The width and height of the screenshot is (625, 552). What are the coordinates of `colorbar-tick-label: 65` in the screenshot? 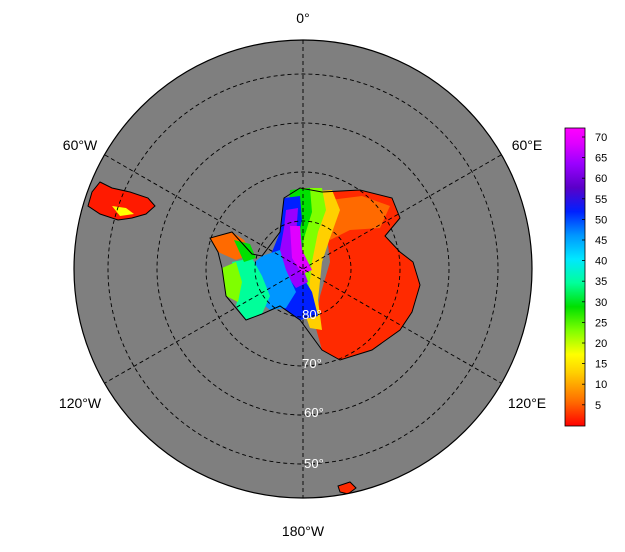 It's located at (601, 159).